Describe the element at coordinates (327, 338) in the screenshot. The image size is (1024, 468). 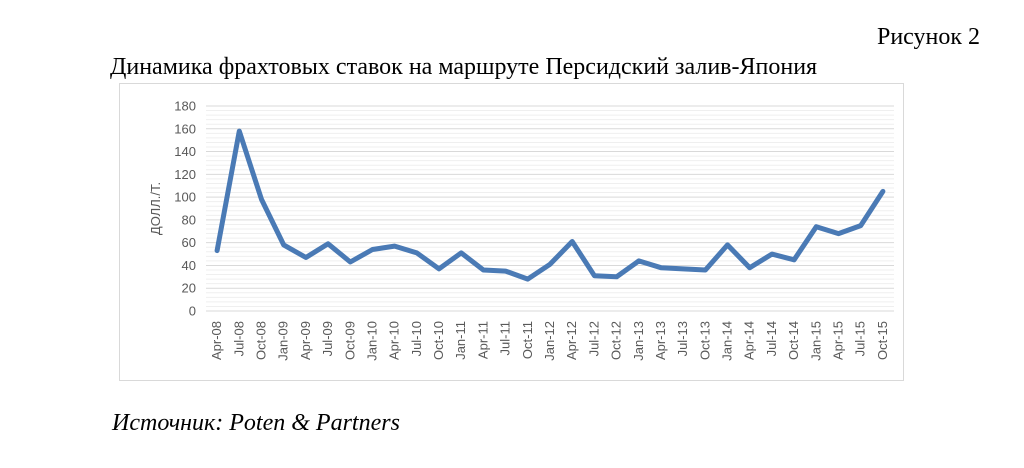
I see `x-tick-label: Jul-09` at that location.